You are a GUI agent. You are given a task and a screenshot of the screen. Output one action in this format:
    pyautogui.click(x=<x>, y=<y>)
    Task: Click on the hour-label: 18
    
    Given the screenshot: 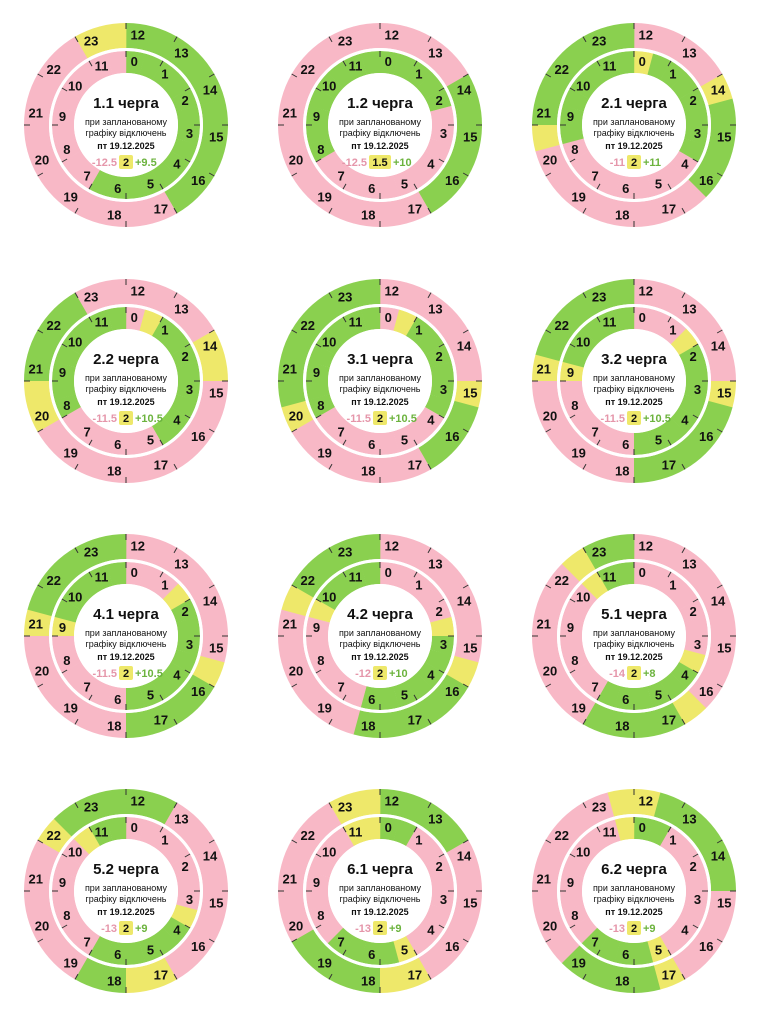 What is the action you would take?
    pyautogui.click(x=368, y=471)
    